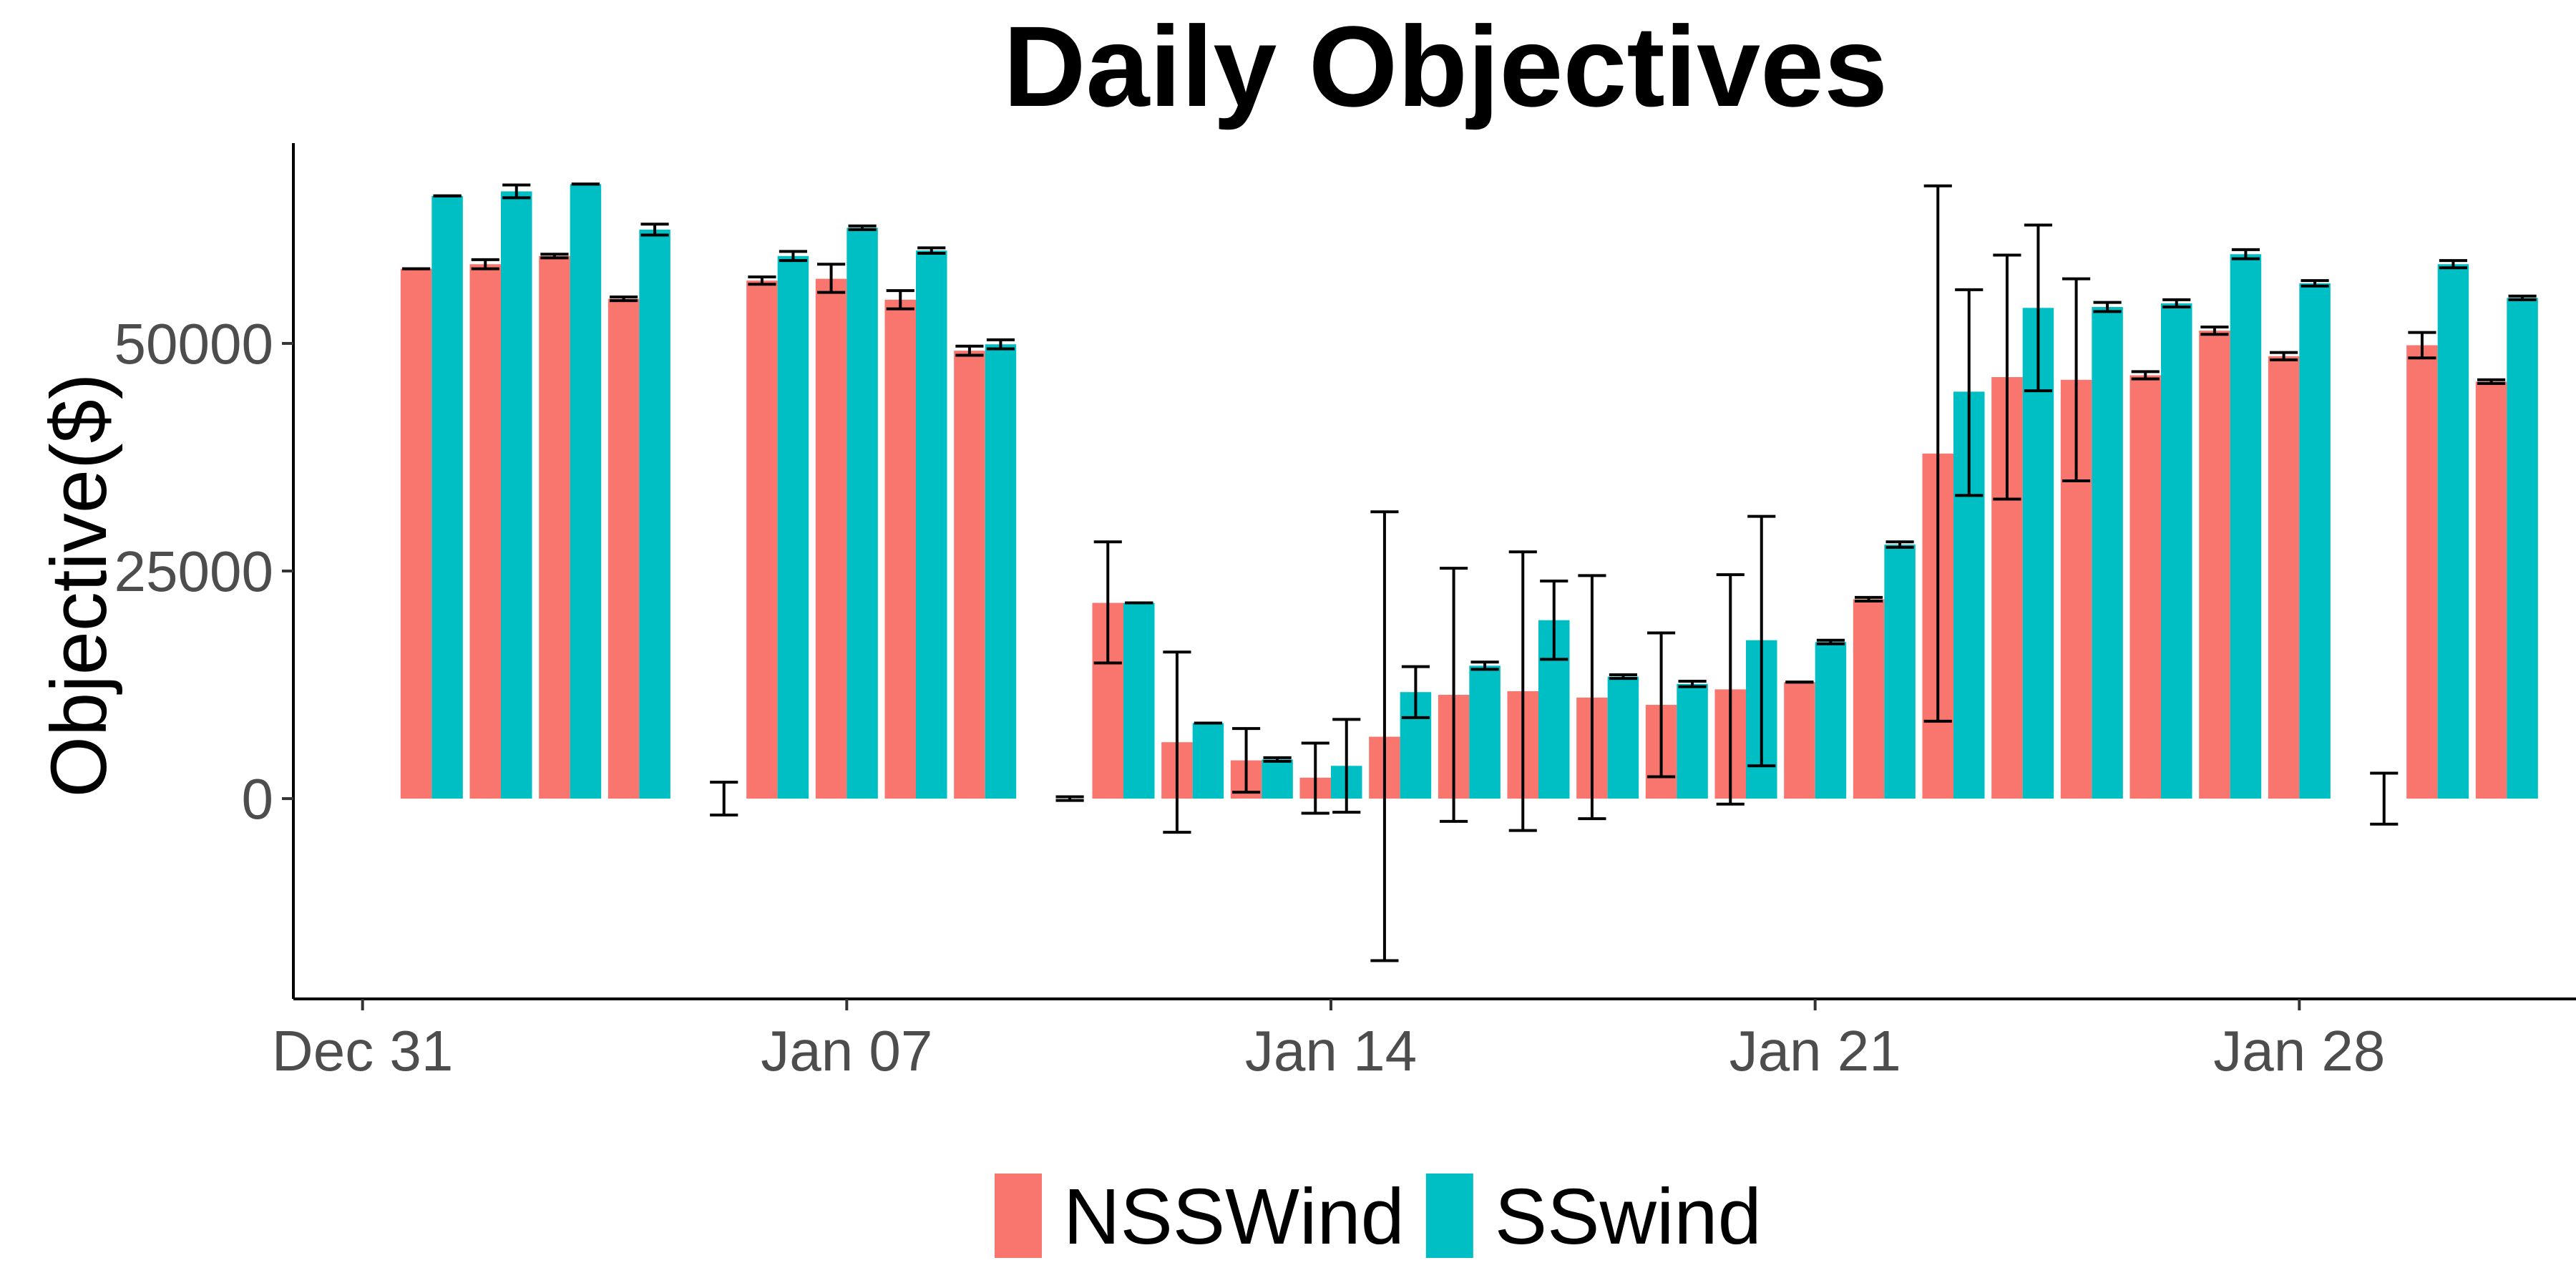 This screenshot has height=1288, width=2576. What do you see at coordinates (79, 586) in the screenshot?
I see `y-axis-title: Objective($)` at bounding box center [79, 586].